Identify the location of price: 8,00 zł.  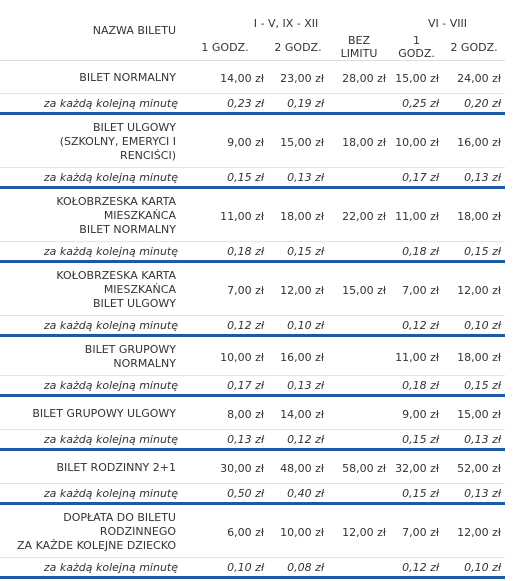
(225, 412).